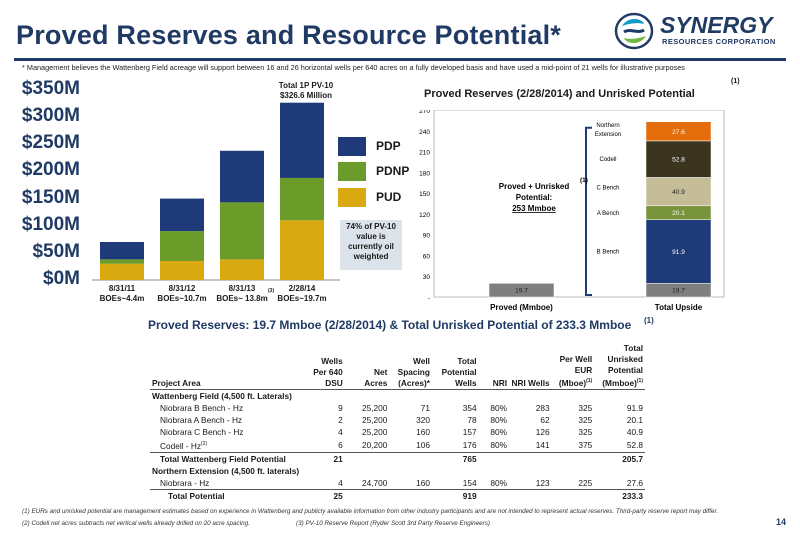  Describe the element at coordinates (216, 191) in the screenshot. I see `pv10-chart` at that location.